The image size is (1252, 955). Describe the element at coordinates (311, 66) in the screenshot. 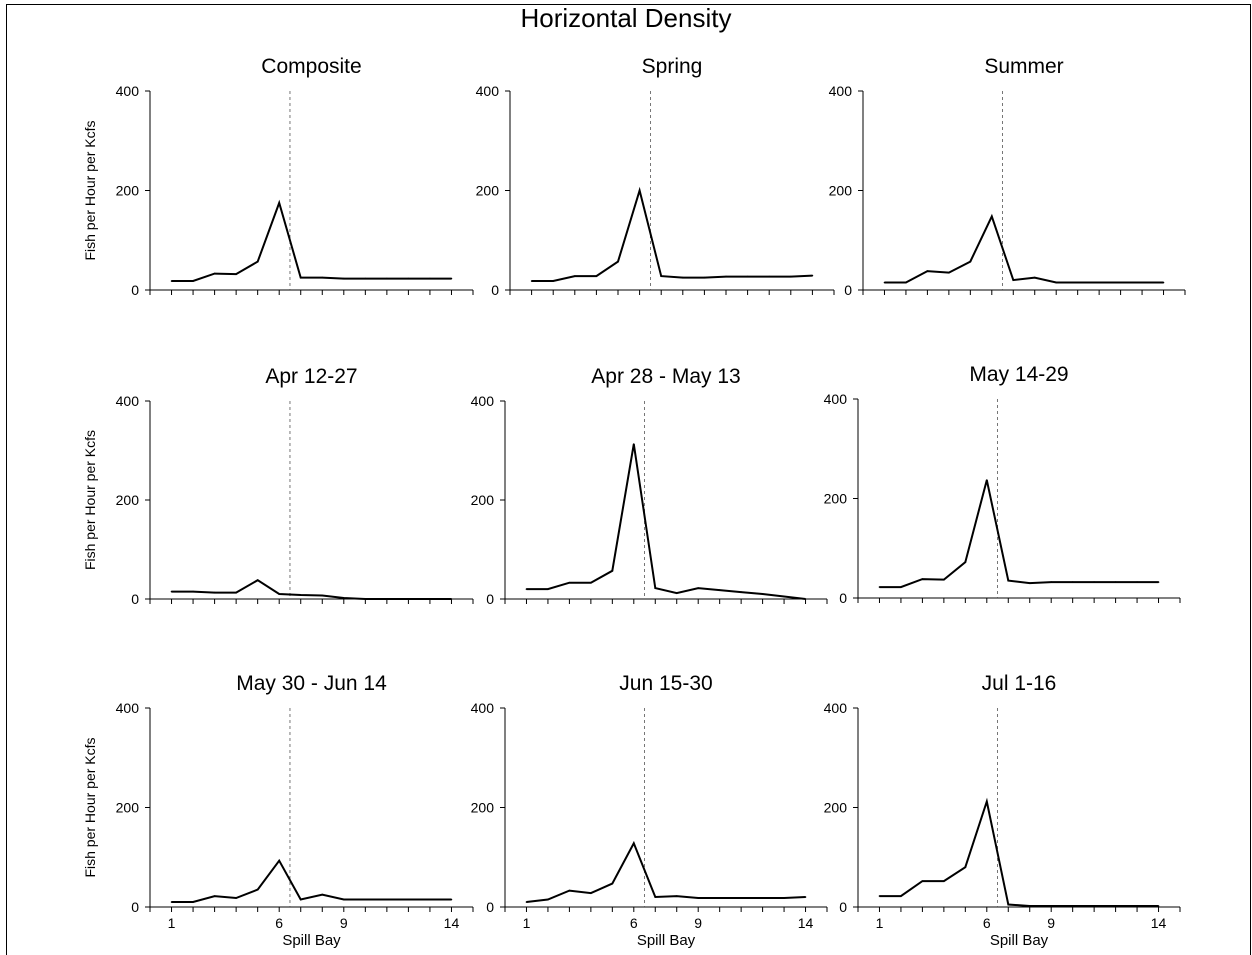

I see `panel-title: Composite` at that location.